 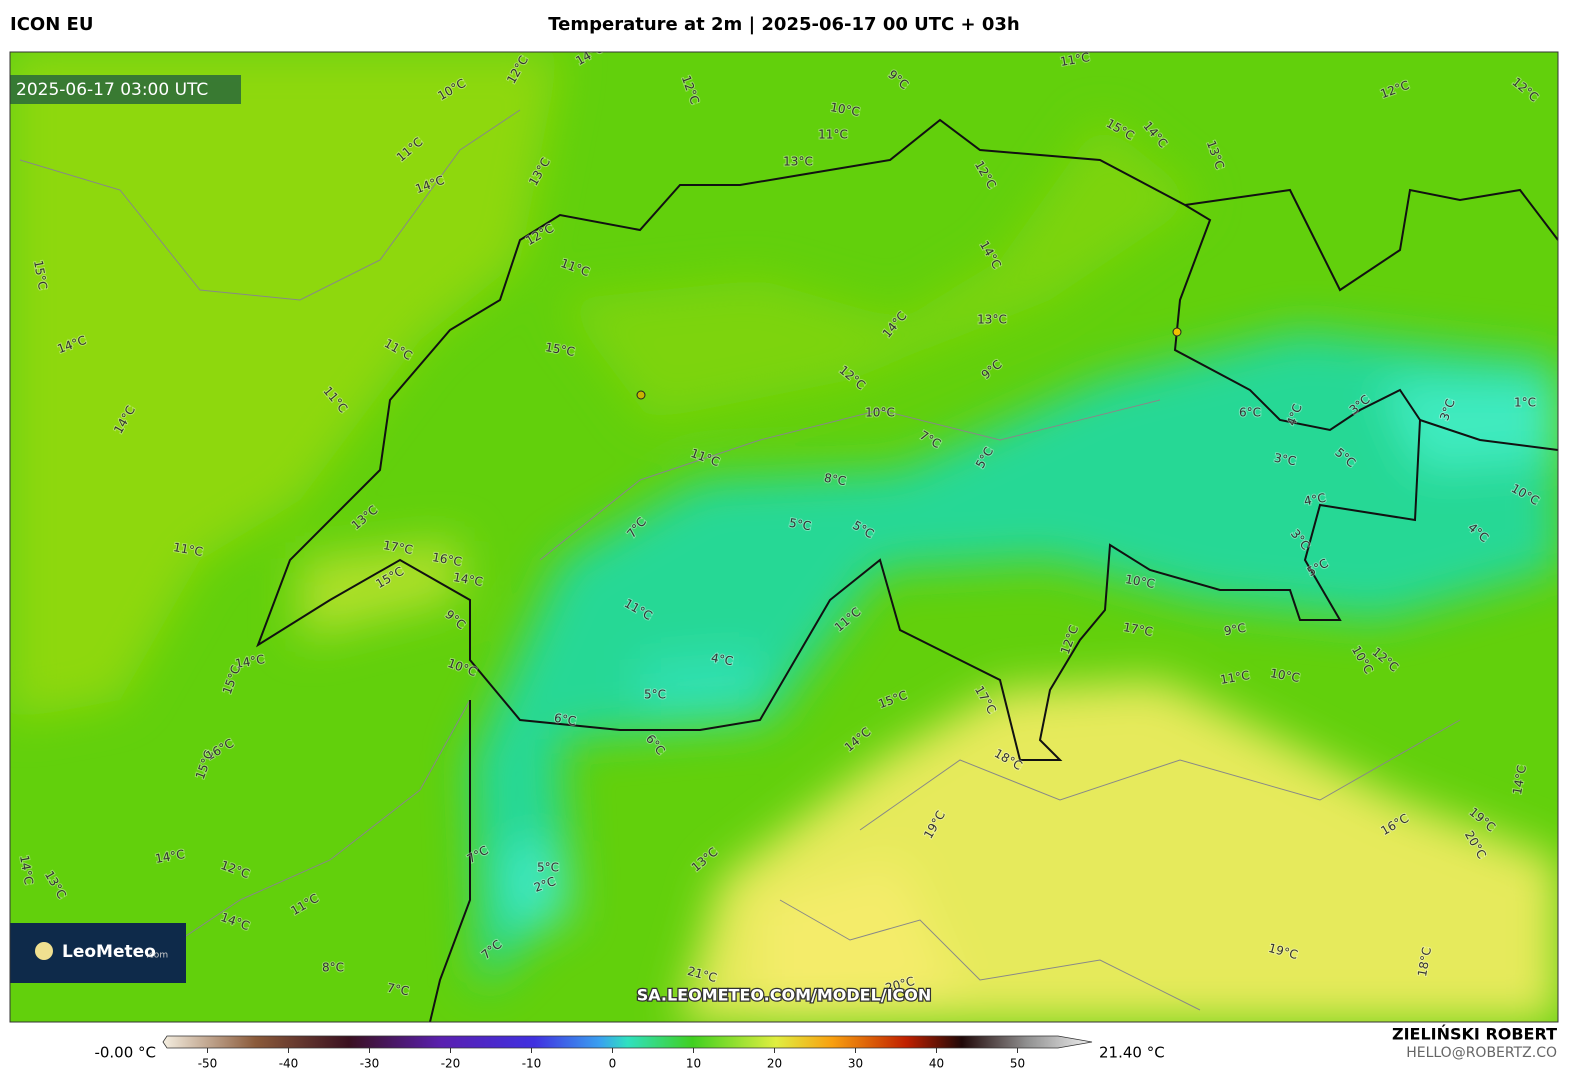 I want to click on colorbar-tick-label: 0, so click(x=613, y=1064).